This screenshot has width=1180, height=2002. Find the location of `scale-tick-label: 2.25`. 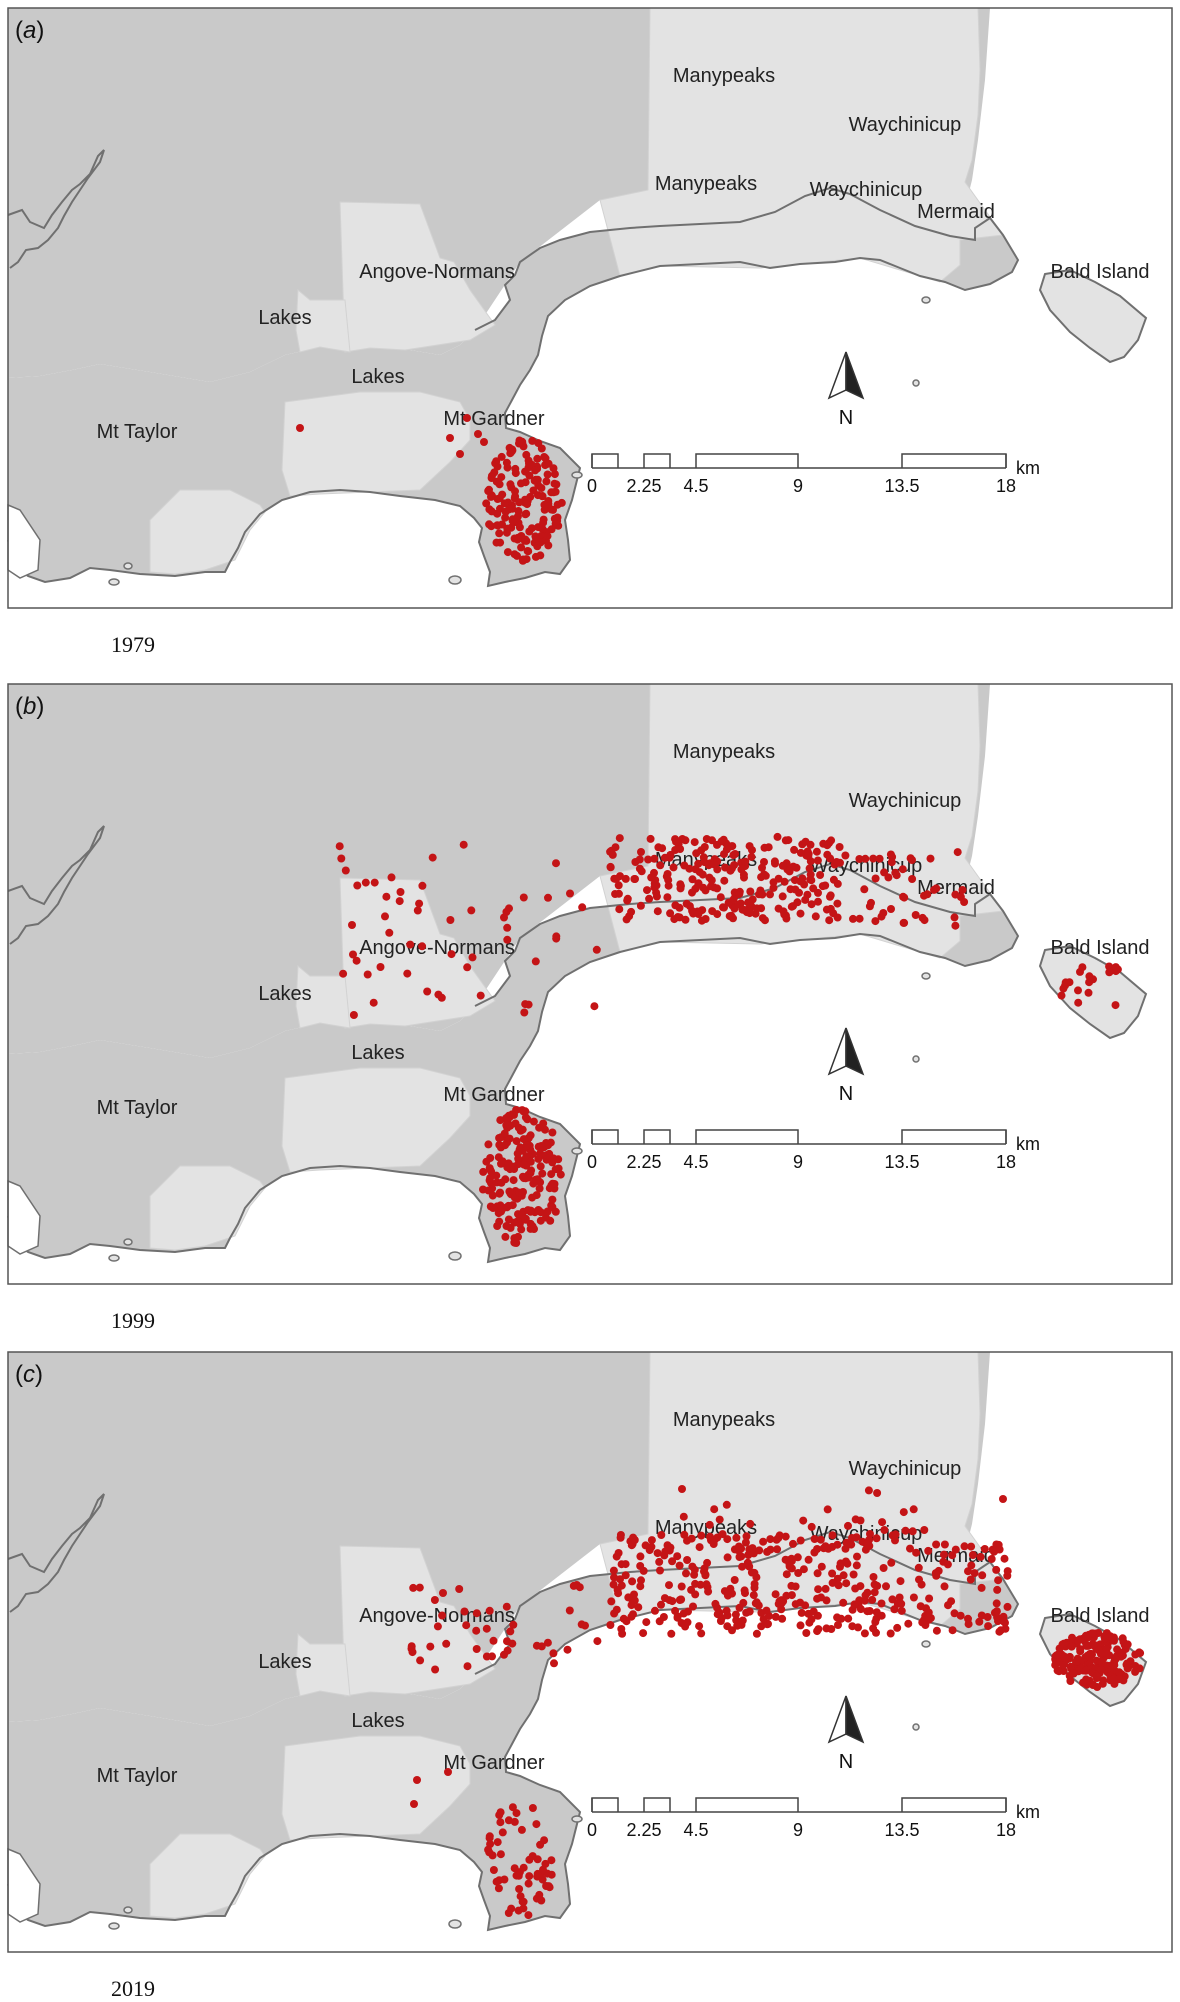

scale-tick-label: 2.25 is located at coordinates (643, 486).